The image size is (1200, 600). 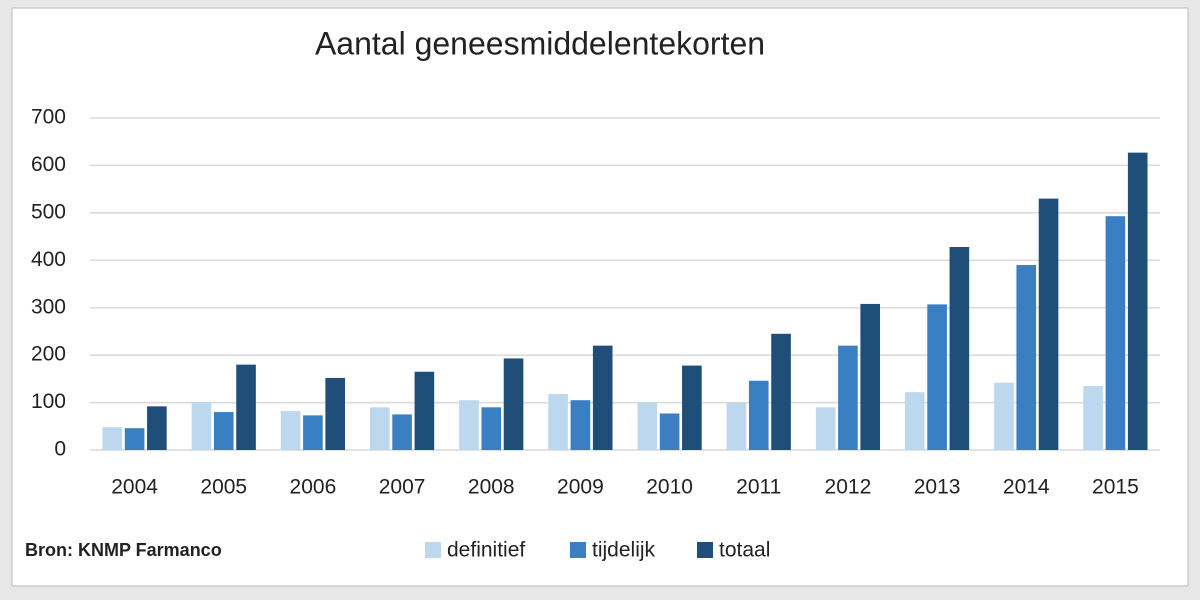 I want to click on source: Bron: KNMP Farmanco, so click(x=123, y=550).